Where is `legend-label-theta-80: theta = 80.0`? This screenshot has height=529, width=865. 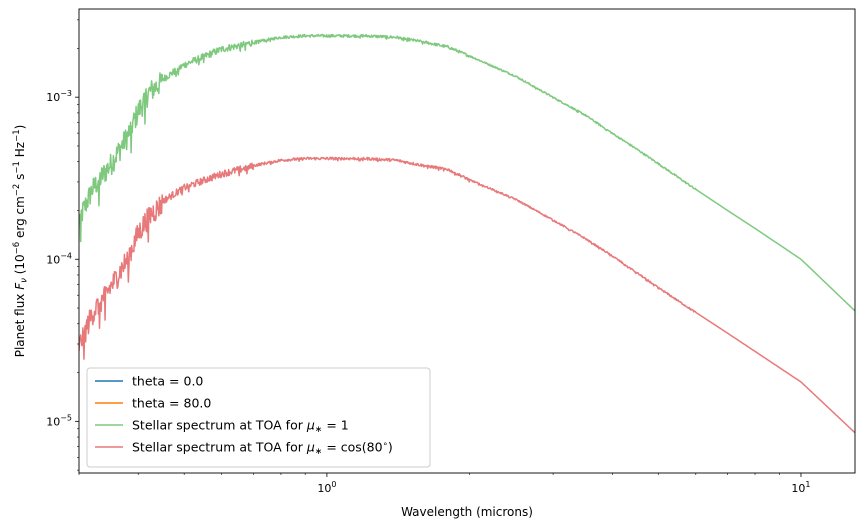
legend-label-theta-80: theta = 80.0 is located at coordinates (171, 403).